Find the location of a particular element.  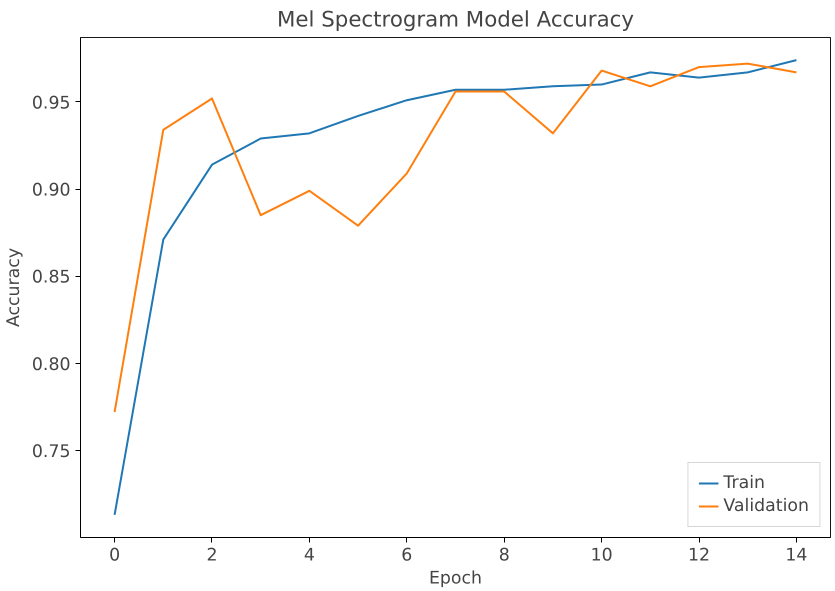

x-tick-label: 12 is located at coordinates (699, 556).